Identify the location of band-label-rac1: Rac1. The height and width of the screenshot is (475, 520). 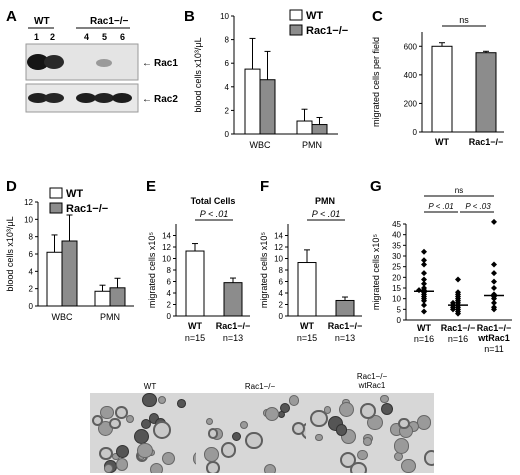
(166, 63).